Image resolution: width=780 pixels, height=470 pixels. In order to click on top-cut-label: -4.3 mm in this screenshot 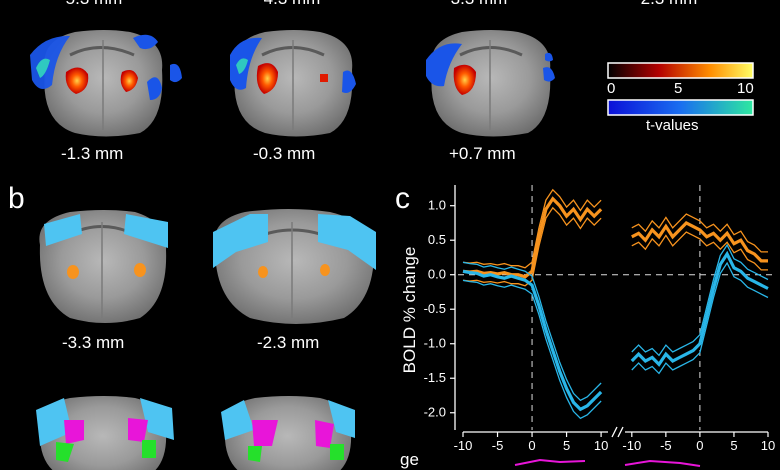, I will do `click(289, 4)`.